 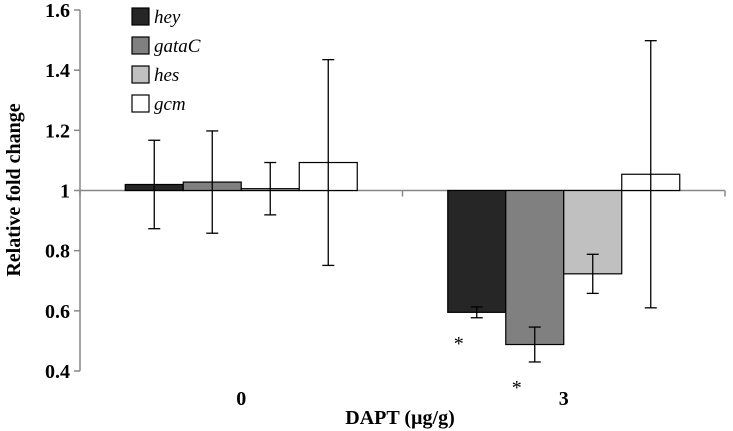 I want to click on y-tick-label: 0.8, so click(x=57, y=252).